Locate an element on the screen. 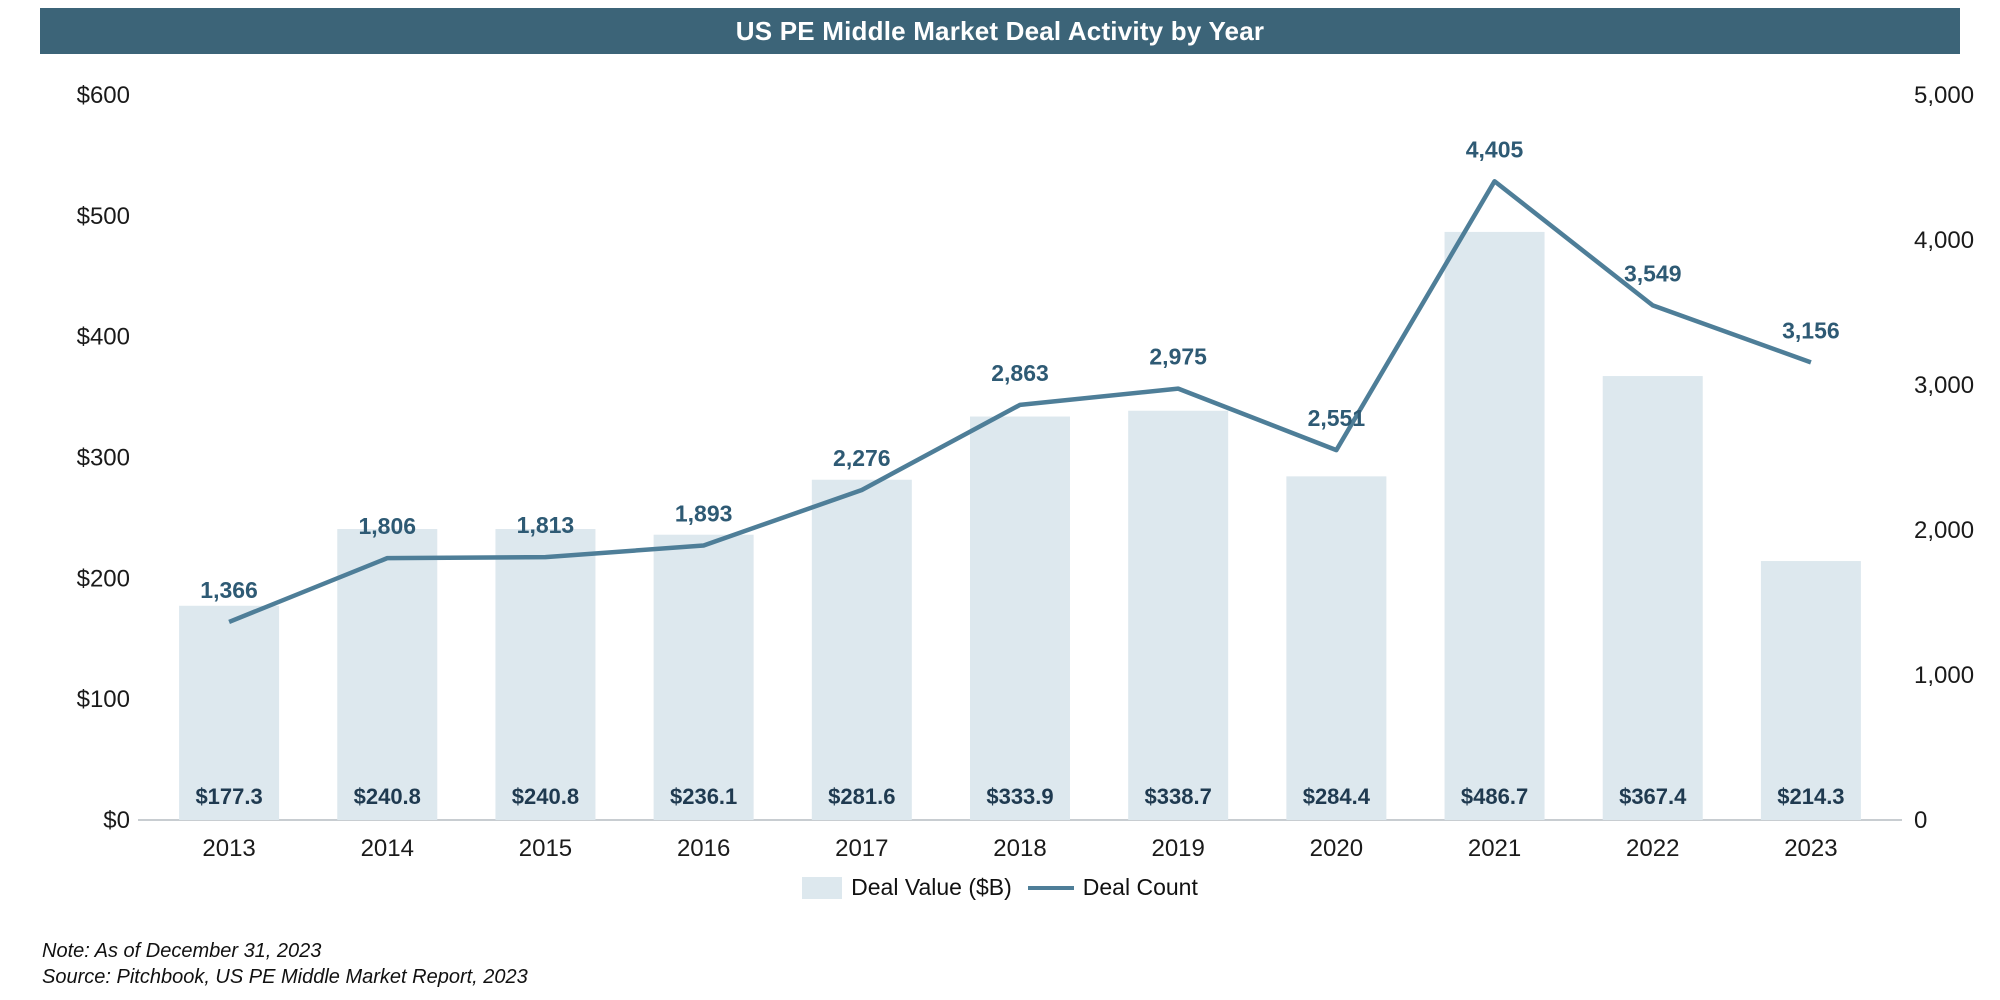 This screenshot has width=2000, height=1000. x-axis-label: 2020 is located at coordinates (1336, 848).